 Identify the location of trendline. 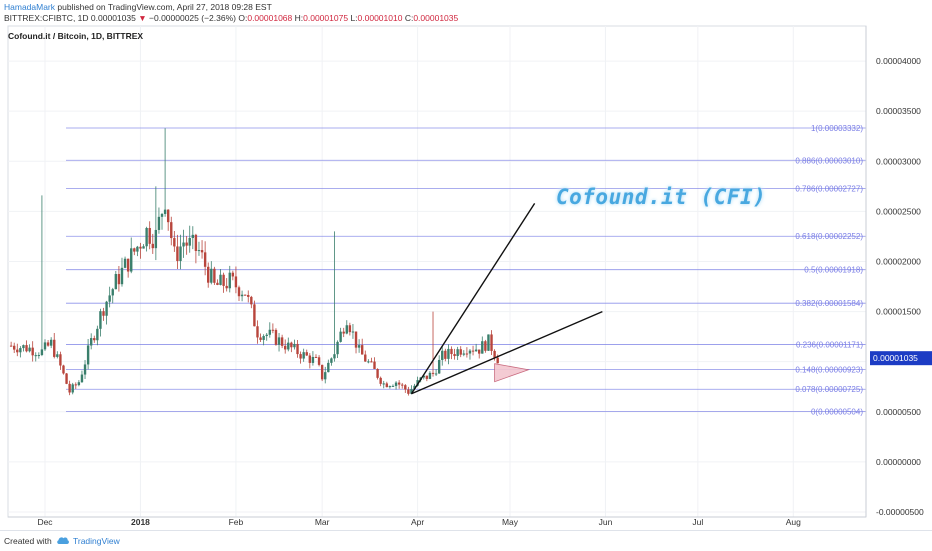
(473, 298).